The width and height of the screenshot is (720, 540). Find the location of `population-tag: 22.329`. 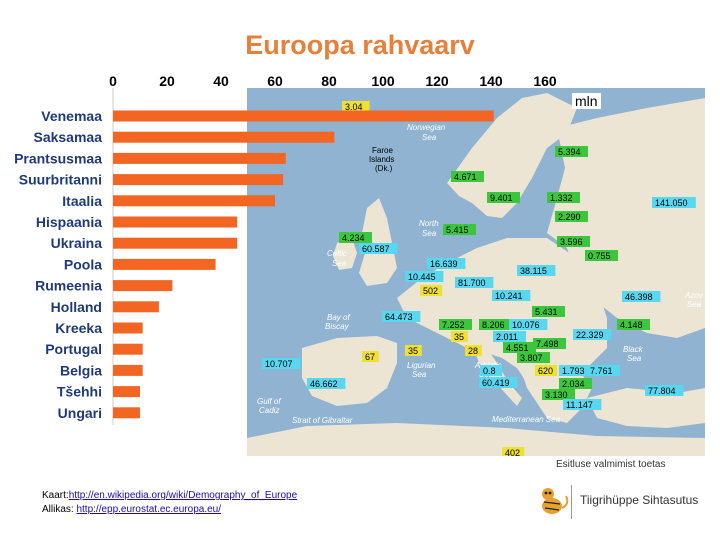

population-tag: 22.329 is located at coordinates (590, 335).